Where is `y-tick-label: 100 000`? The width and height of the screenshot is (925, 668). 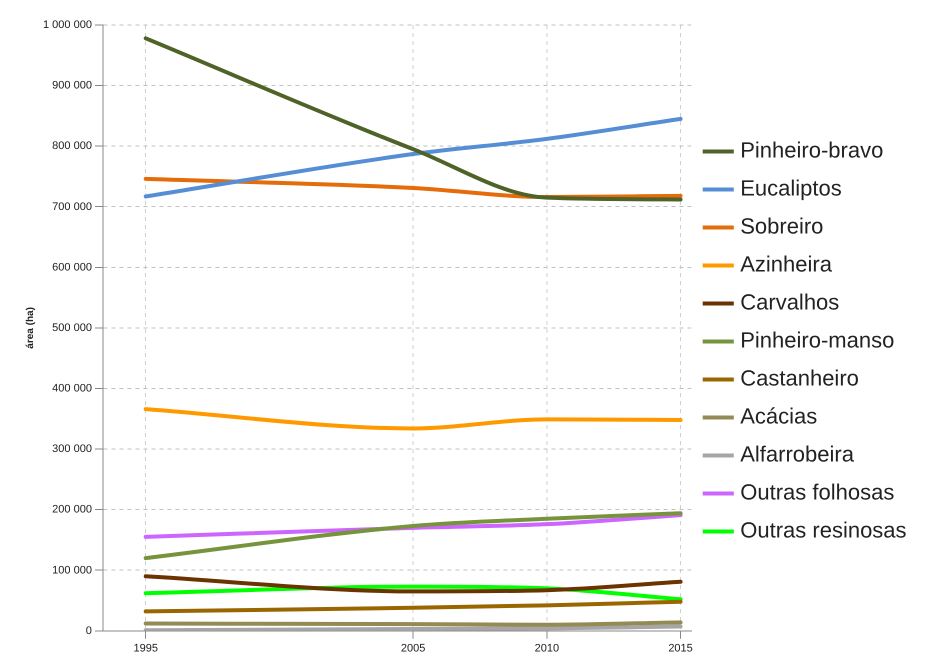 y-tick-label: 100 000 is located at coordinates (72, 570).